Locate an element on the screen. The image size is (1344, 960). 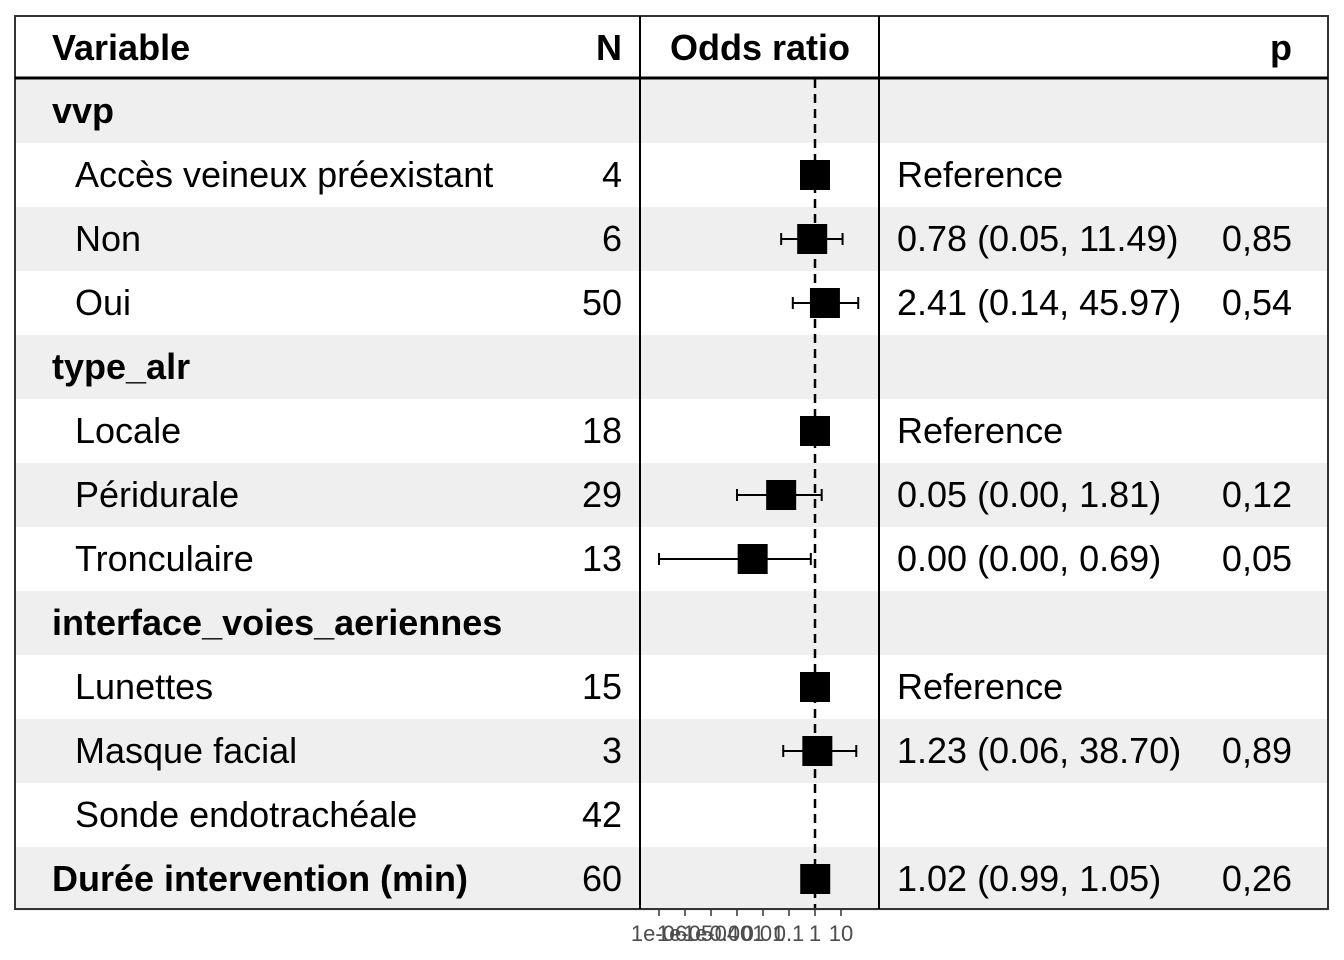
header-n: N is located at coordinates (609, 47).